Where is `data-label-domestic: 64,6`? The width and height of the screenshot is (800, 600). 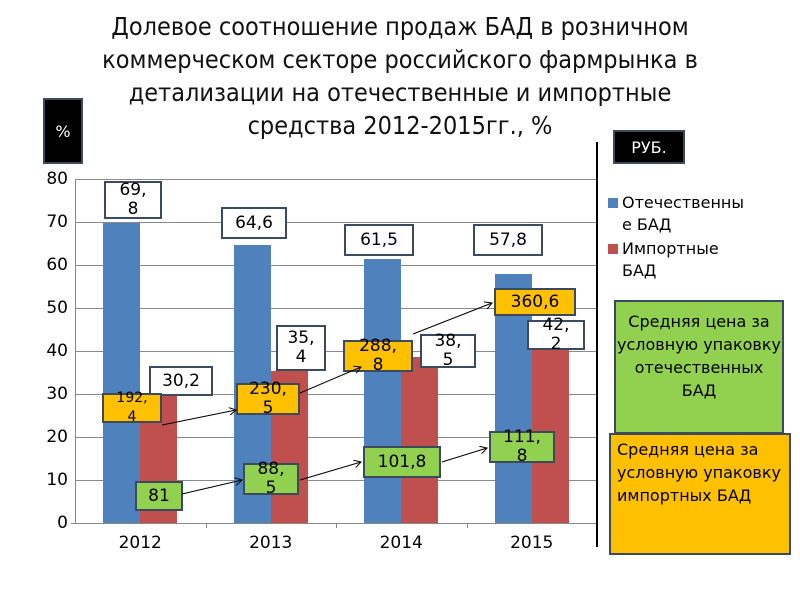 data-label-domestic: 64,6 is located at coordinates (254, 223).